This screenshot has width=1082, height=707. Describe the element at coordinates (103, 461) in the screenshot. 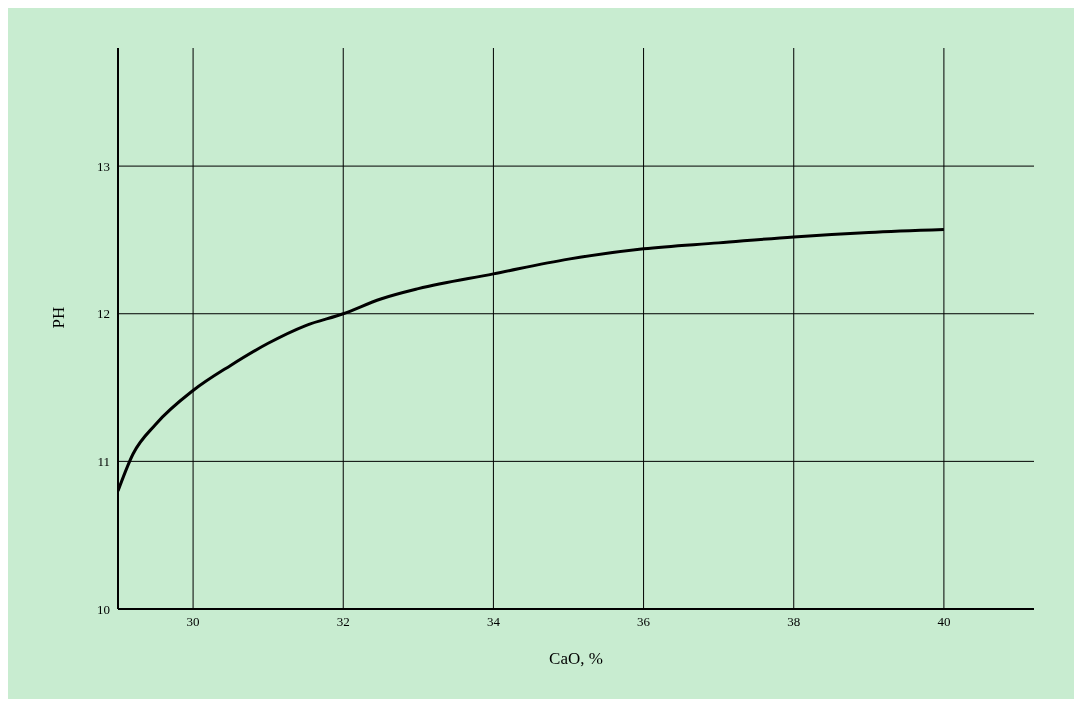

I see `y-tick-label: 11` at that location.